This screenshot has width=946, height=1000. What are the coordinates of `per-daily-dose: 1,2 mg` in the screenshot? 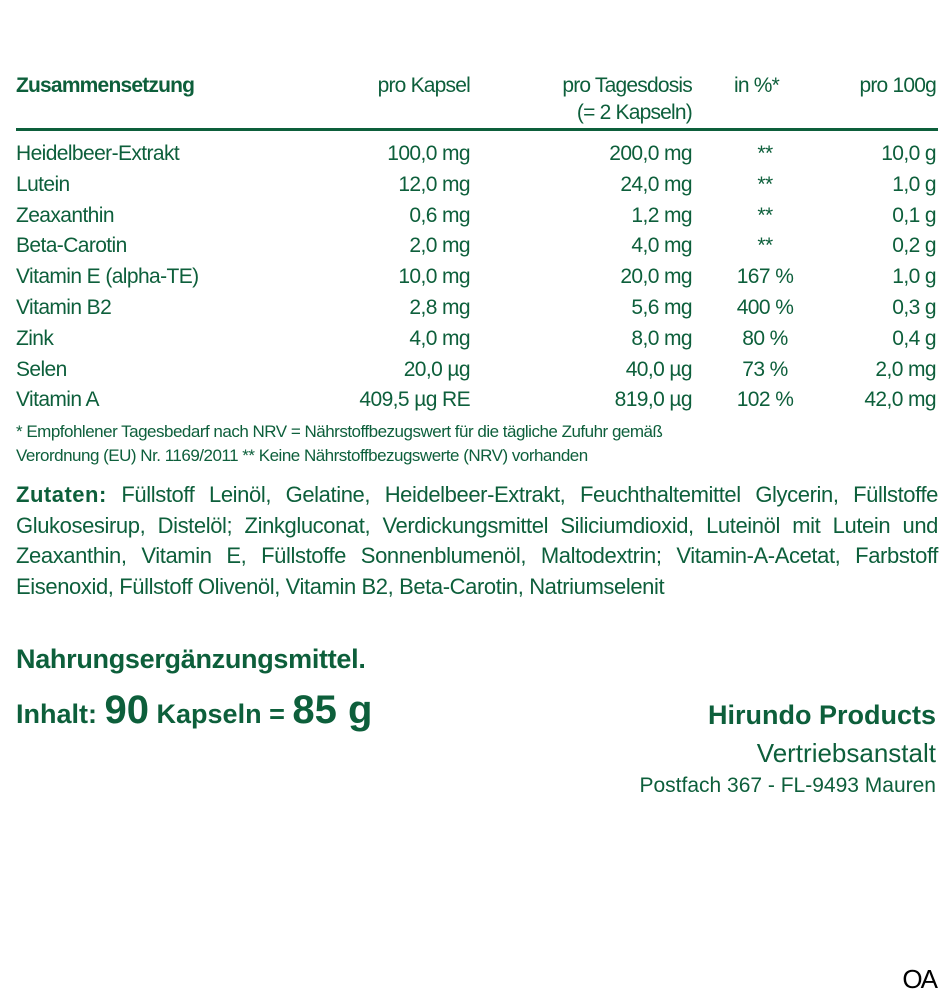 It's located at (661, 215).